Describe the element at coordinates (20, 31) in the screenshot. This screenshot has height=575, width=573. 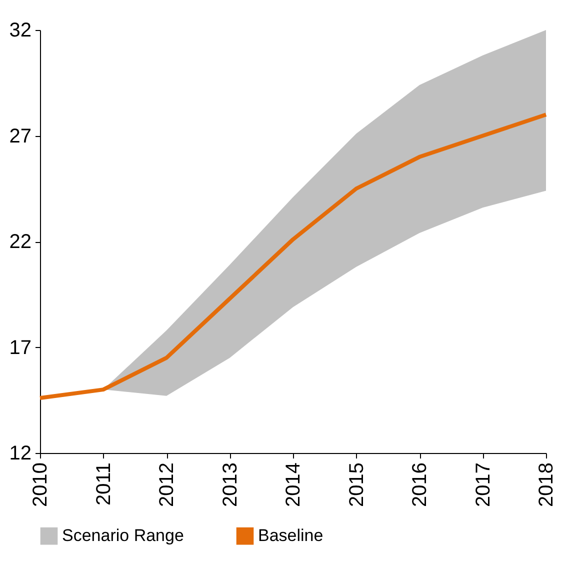
I see `y-tick-label: 32` at that location.